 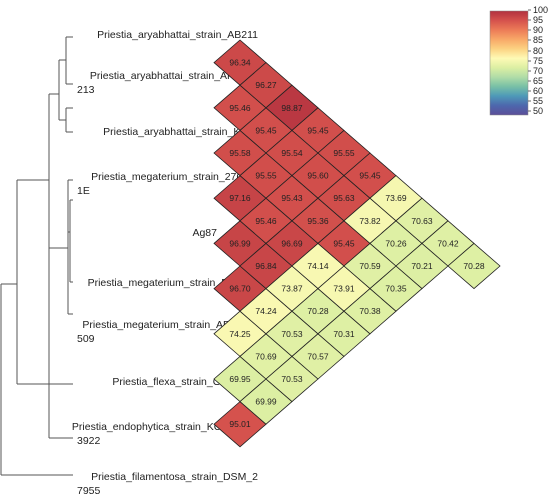 I want to click on heatmap-cell-shape, so click(x=474, y=266).